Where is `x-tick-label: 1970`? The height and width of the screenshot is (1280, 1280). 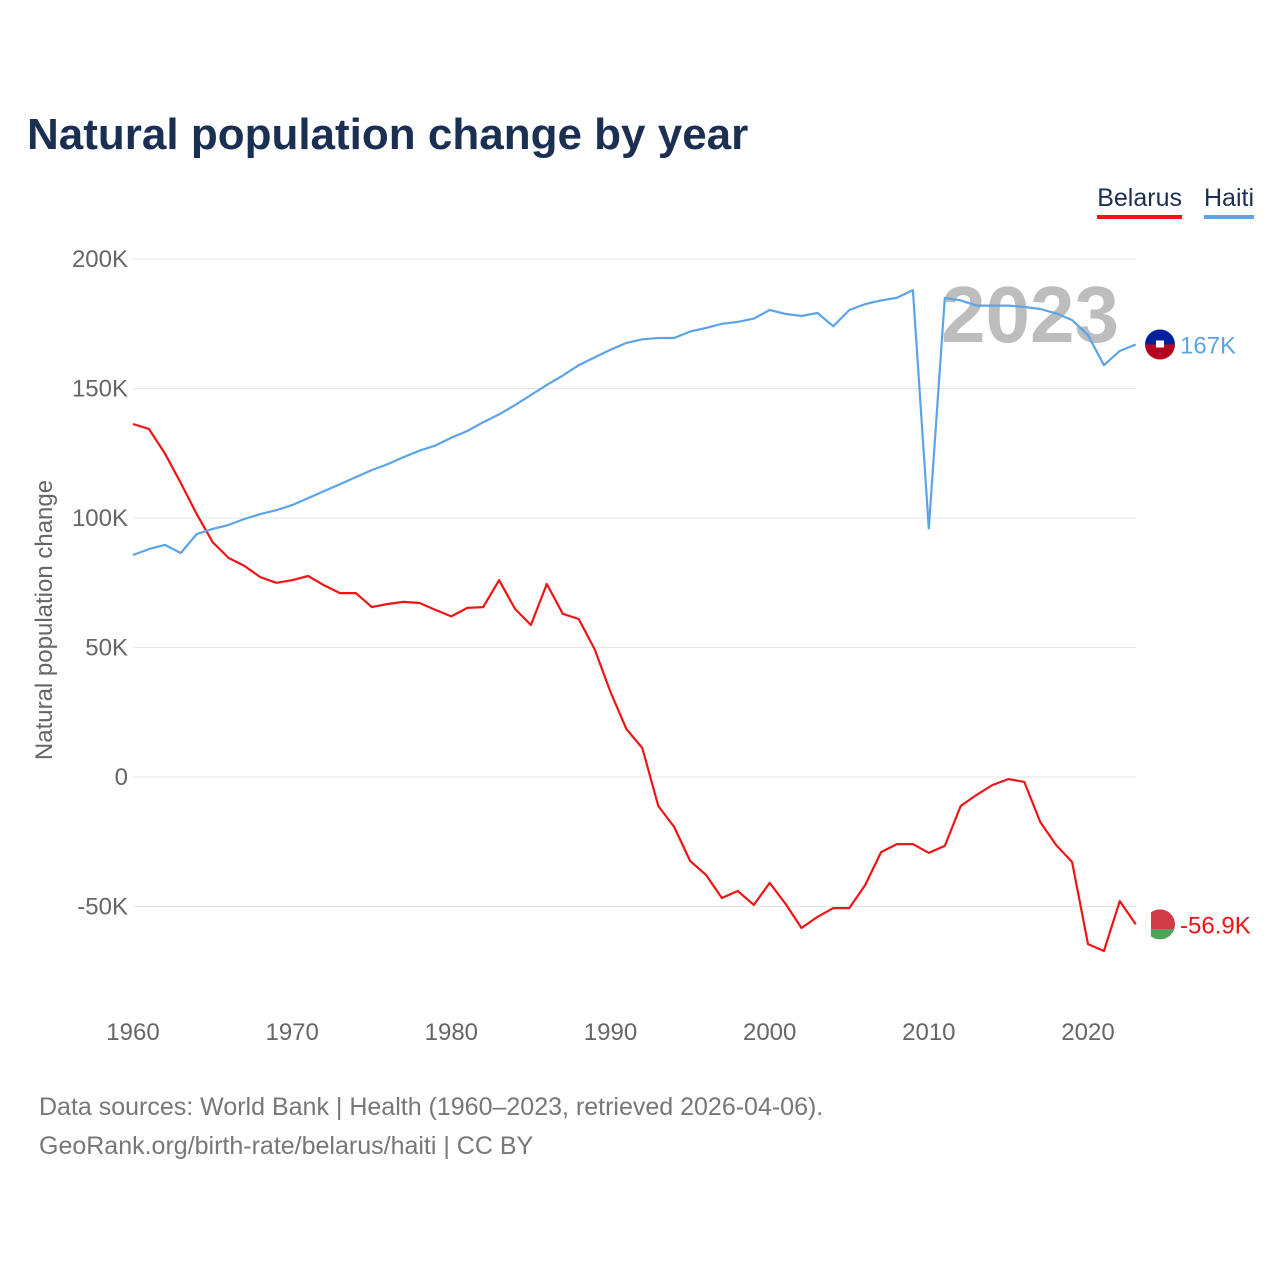
x-tick-label: 1970 is located at coordinates (291, 1032).